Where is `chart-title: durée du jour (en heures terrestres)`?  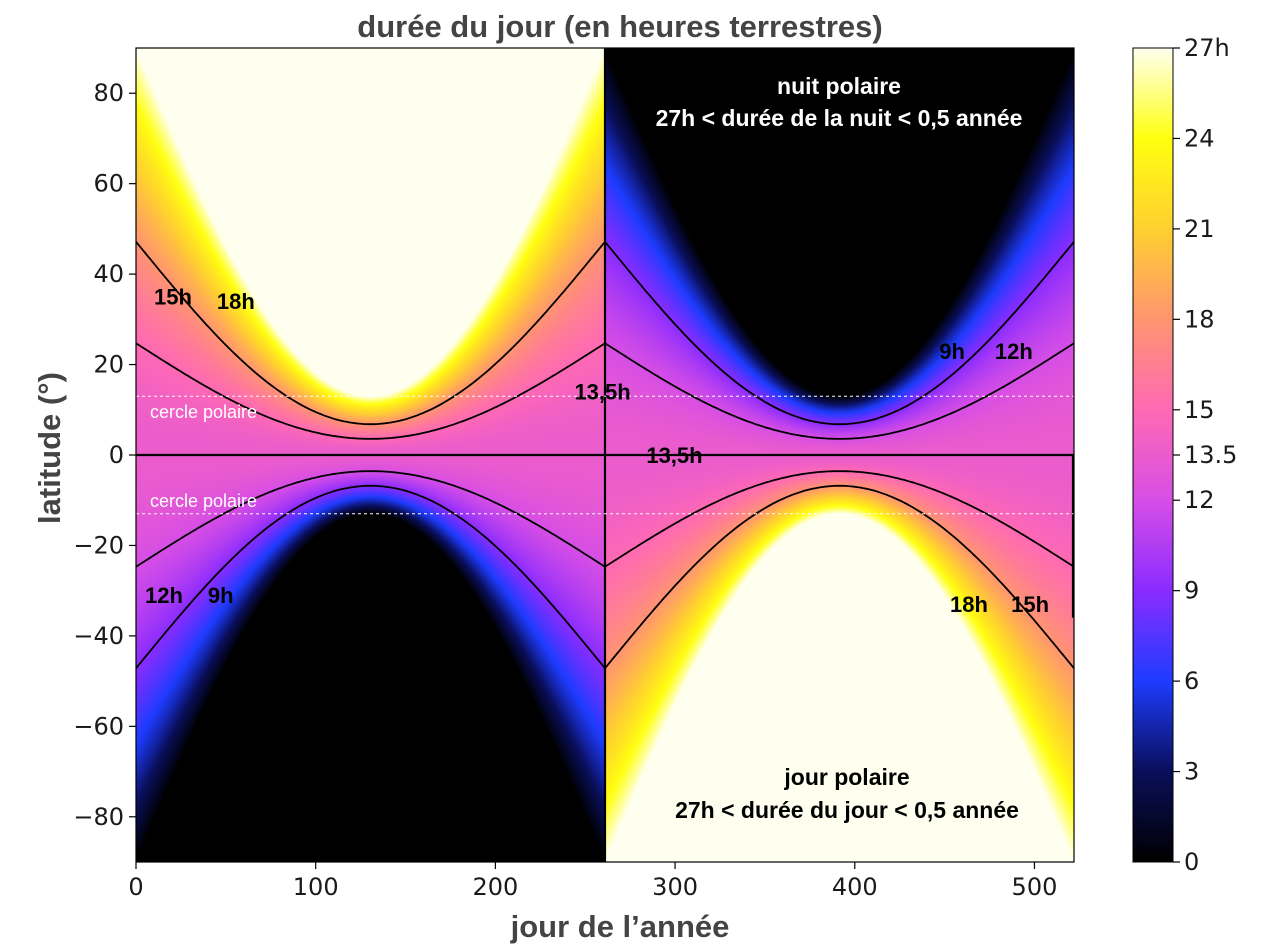
chart-title: durée du jour (en heures terrestres) is located at coordinates (619, 26).